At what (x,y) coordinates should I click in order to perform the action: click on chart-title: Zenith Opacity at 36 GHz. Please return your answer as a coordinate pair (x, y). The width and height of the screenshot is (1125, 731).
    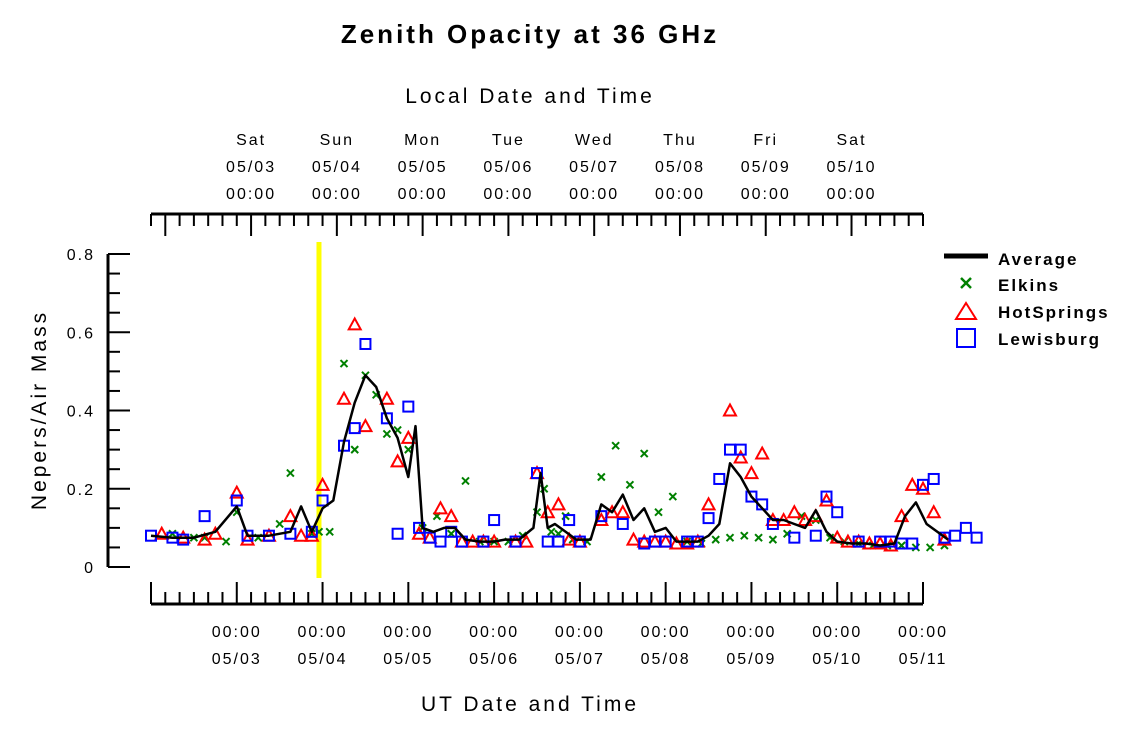
    Looking at the image, I should click on (530, 34).